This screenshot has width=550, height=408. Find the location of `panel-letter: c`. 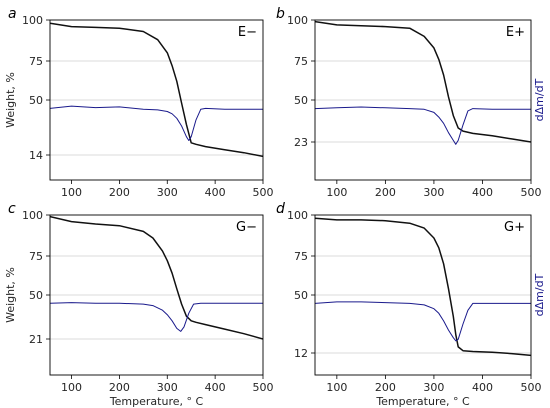

panel-letter: c is located at coordinates (12, 209).